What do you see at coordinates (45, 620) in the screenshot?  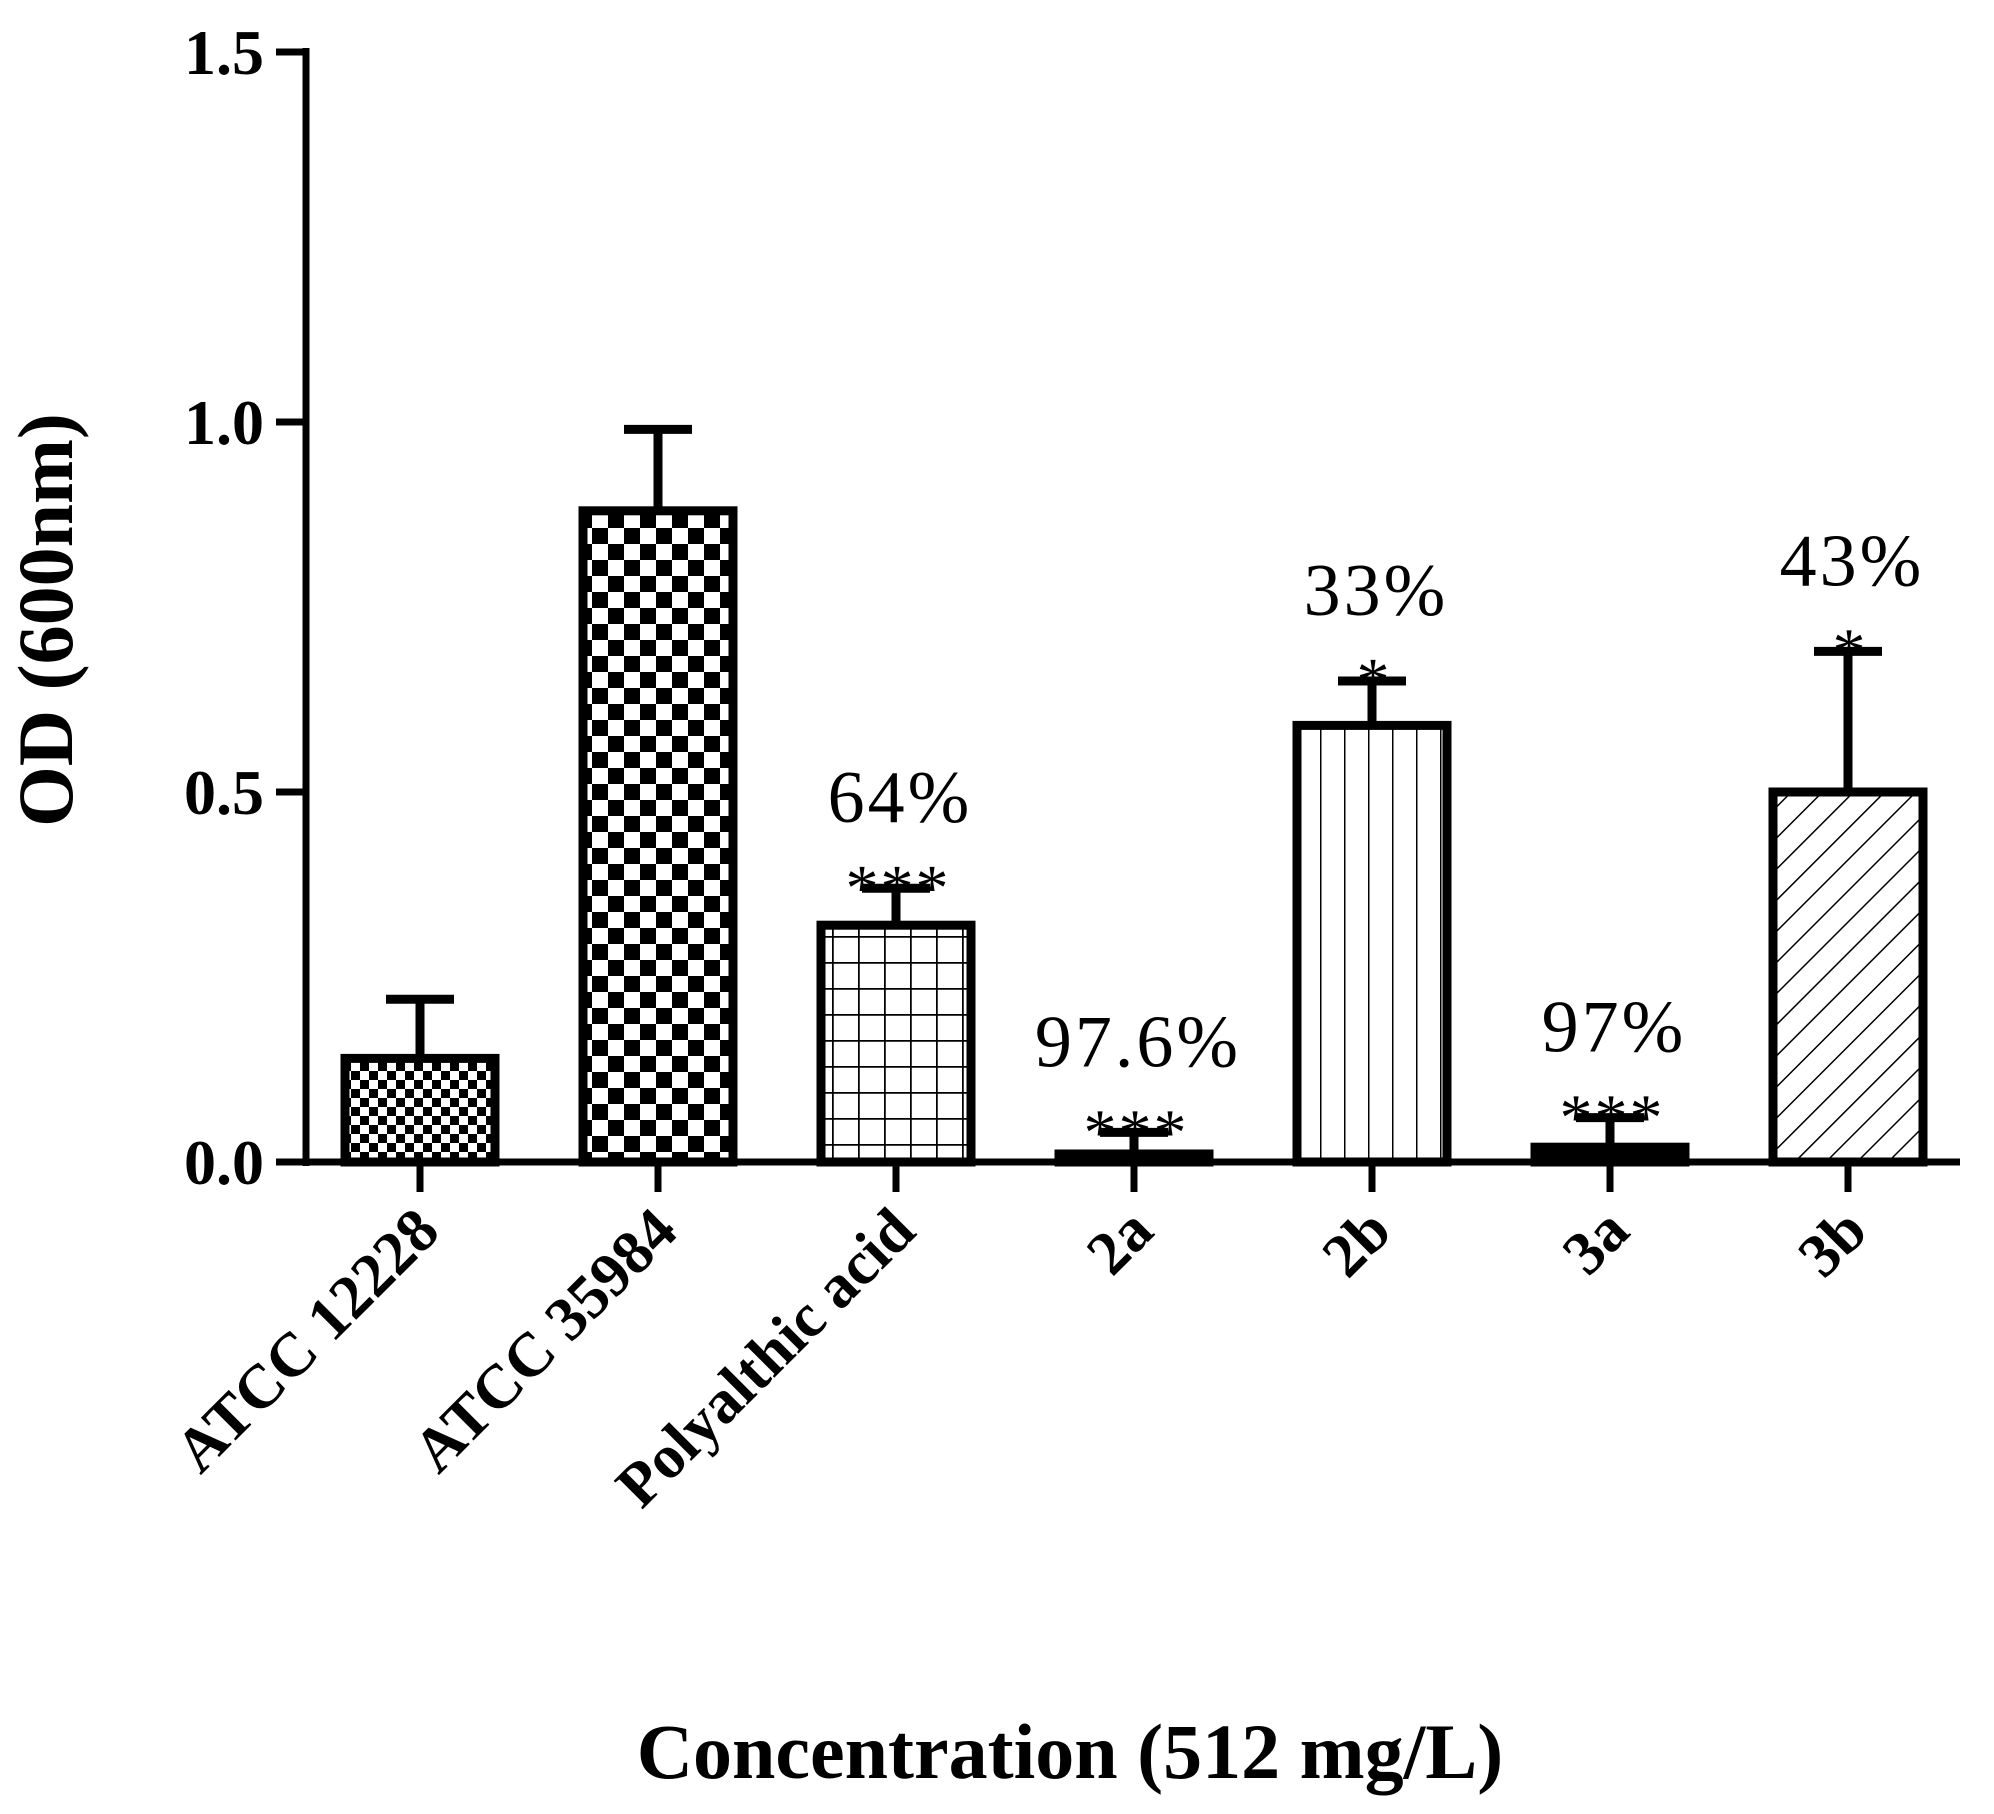 I see `y-axis-title: OD (600nm)` at bounding box center [45, 620].